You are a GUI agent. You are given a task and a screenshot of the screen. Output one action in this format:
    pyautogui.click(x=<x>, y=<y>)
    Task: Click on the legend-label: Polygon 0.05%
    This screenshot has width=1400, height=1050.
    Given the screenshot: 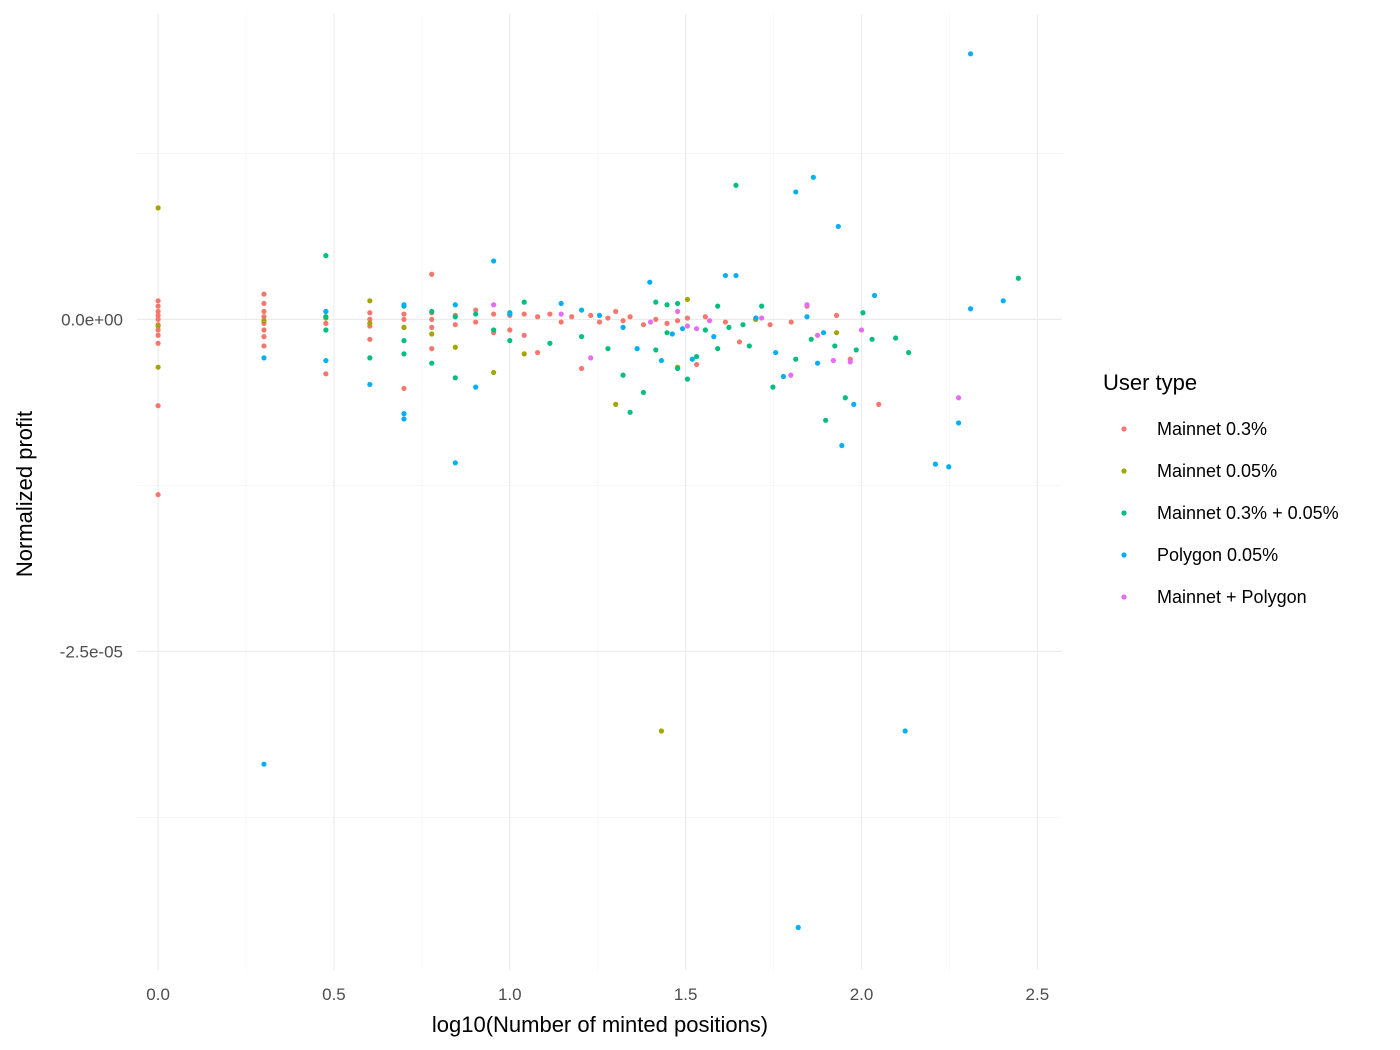 What is the action you would take?
    pyautogui.click(x=1217, y=555)
    